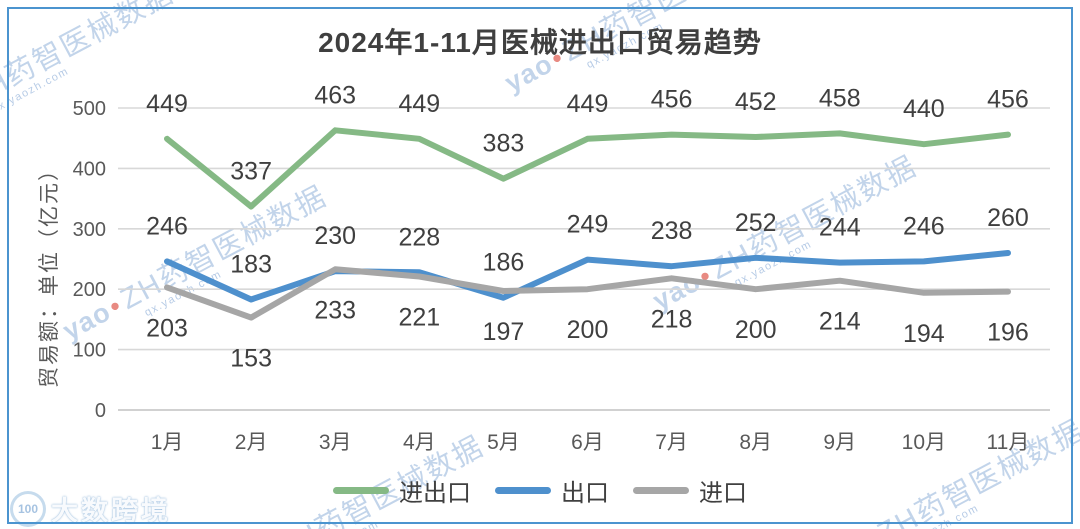  I want to click on chart-title: 2024年1-11月医械进出口贸易趋势, so click(540, 42).